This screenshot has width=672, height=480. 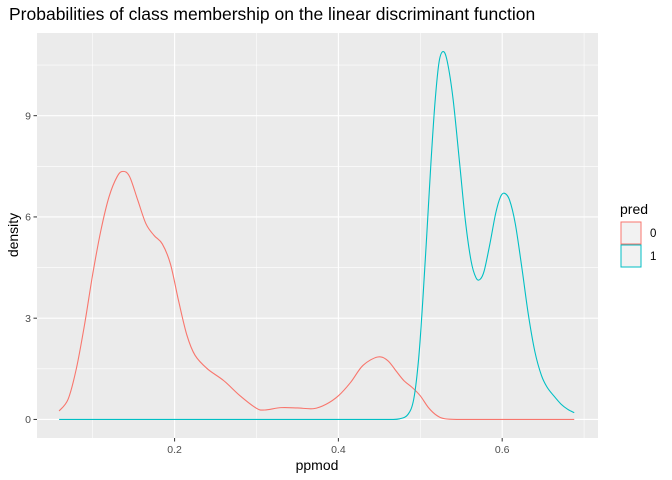 I want to click on x-tick-label: 0.6, so click(x=502, y=450).